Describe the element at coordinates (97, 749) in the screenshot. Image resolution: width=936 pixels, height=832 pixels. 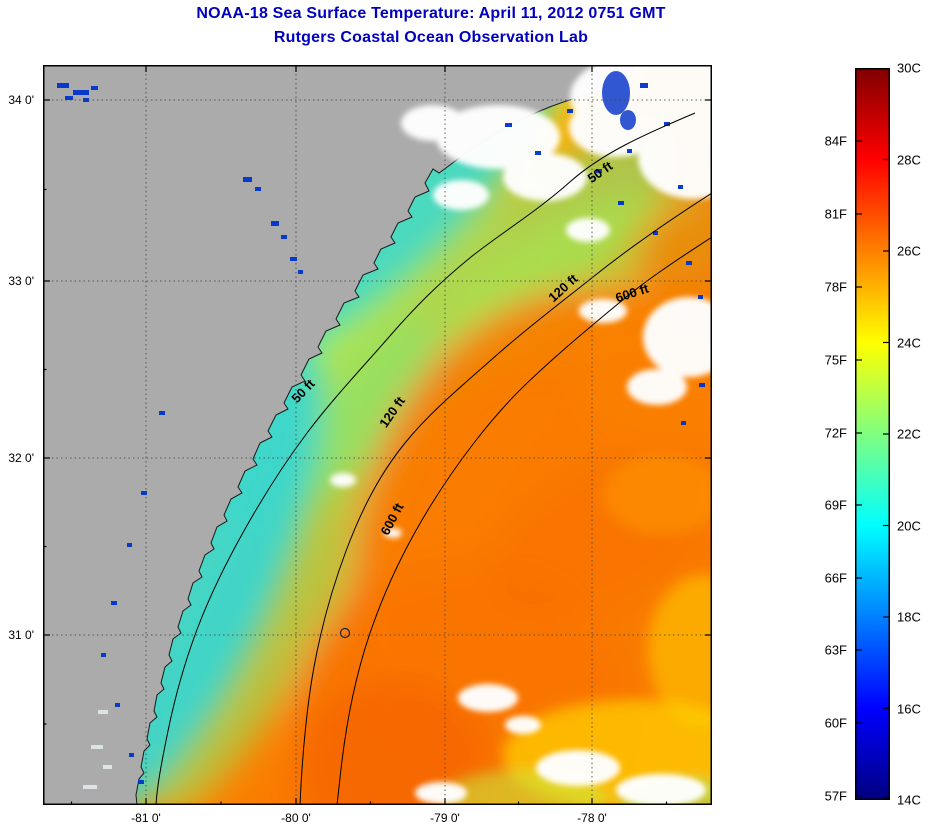
I see `coastal-marsh-speckles` at that location.